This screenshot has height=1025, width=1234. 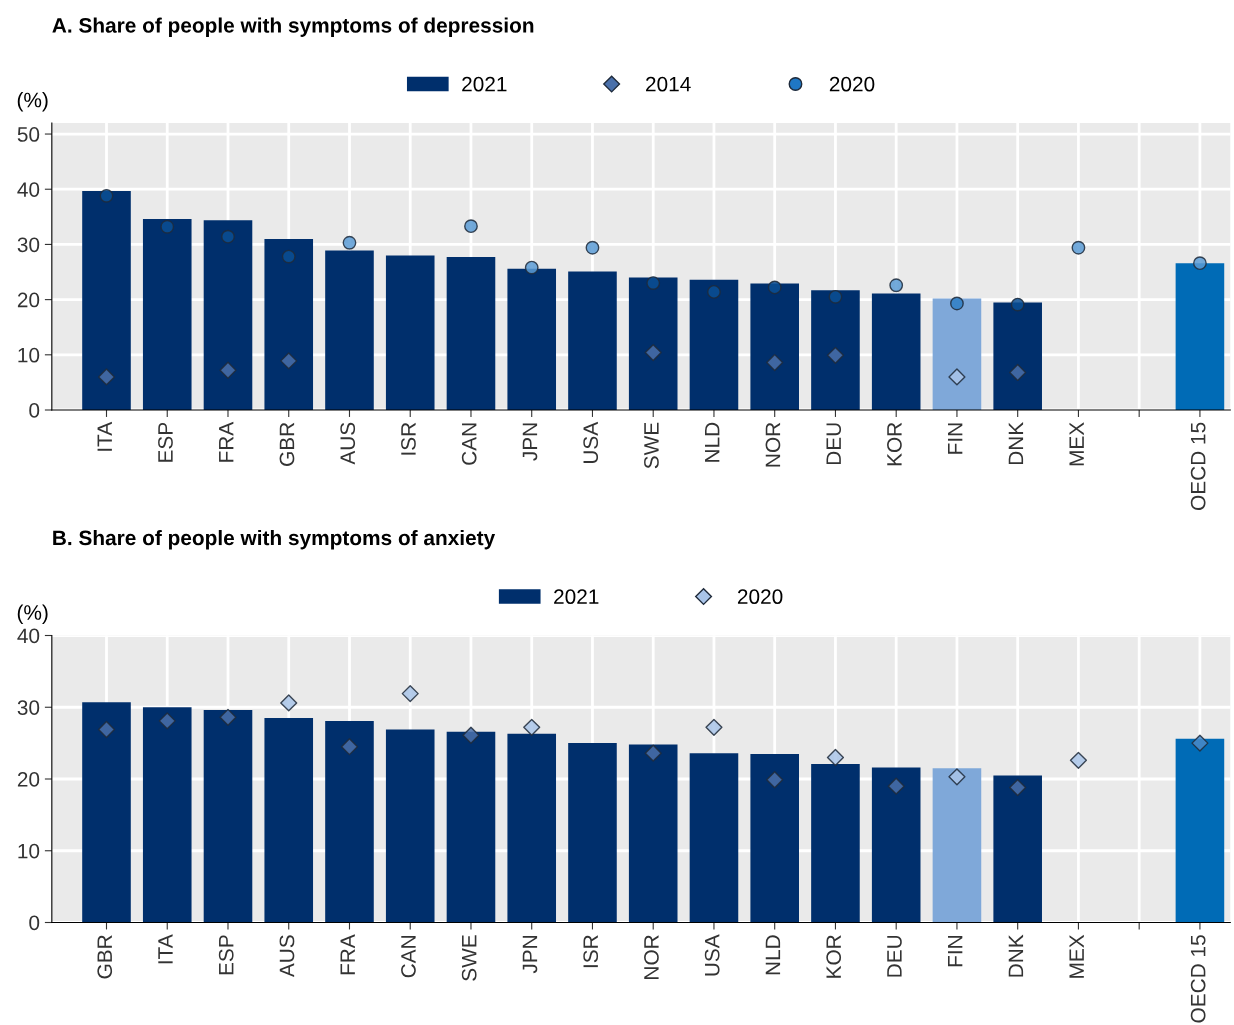 I want to click on legend-label: 2014, so click(x=668, y=84).